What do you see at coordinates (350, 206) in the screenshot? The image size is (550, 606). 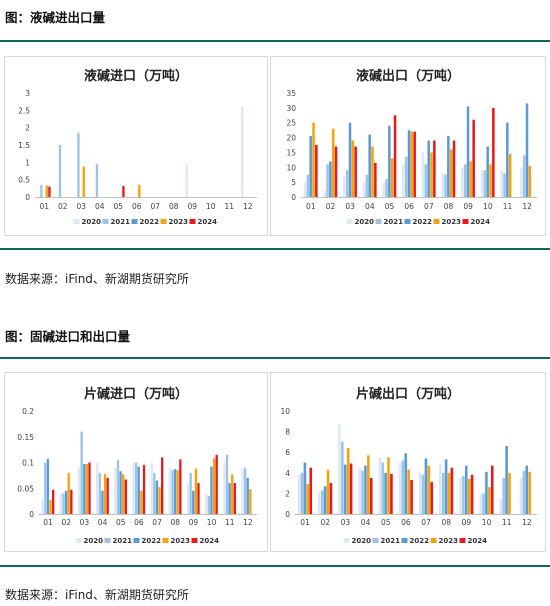 I see `x-tick-label: 03` at bounding box center [350, 206].